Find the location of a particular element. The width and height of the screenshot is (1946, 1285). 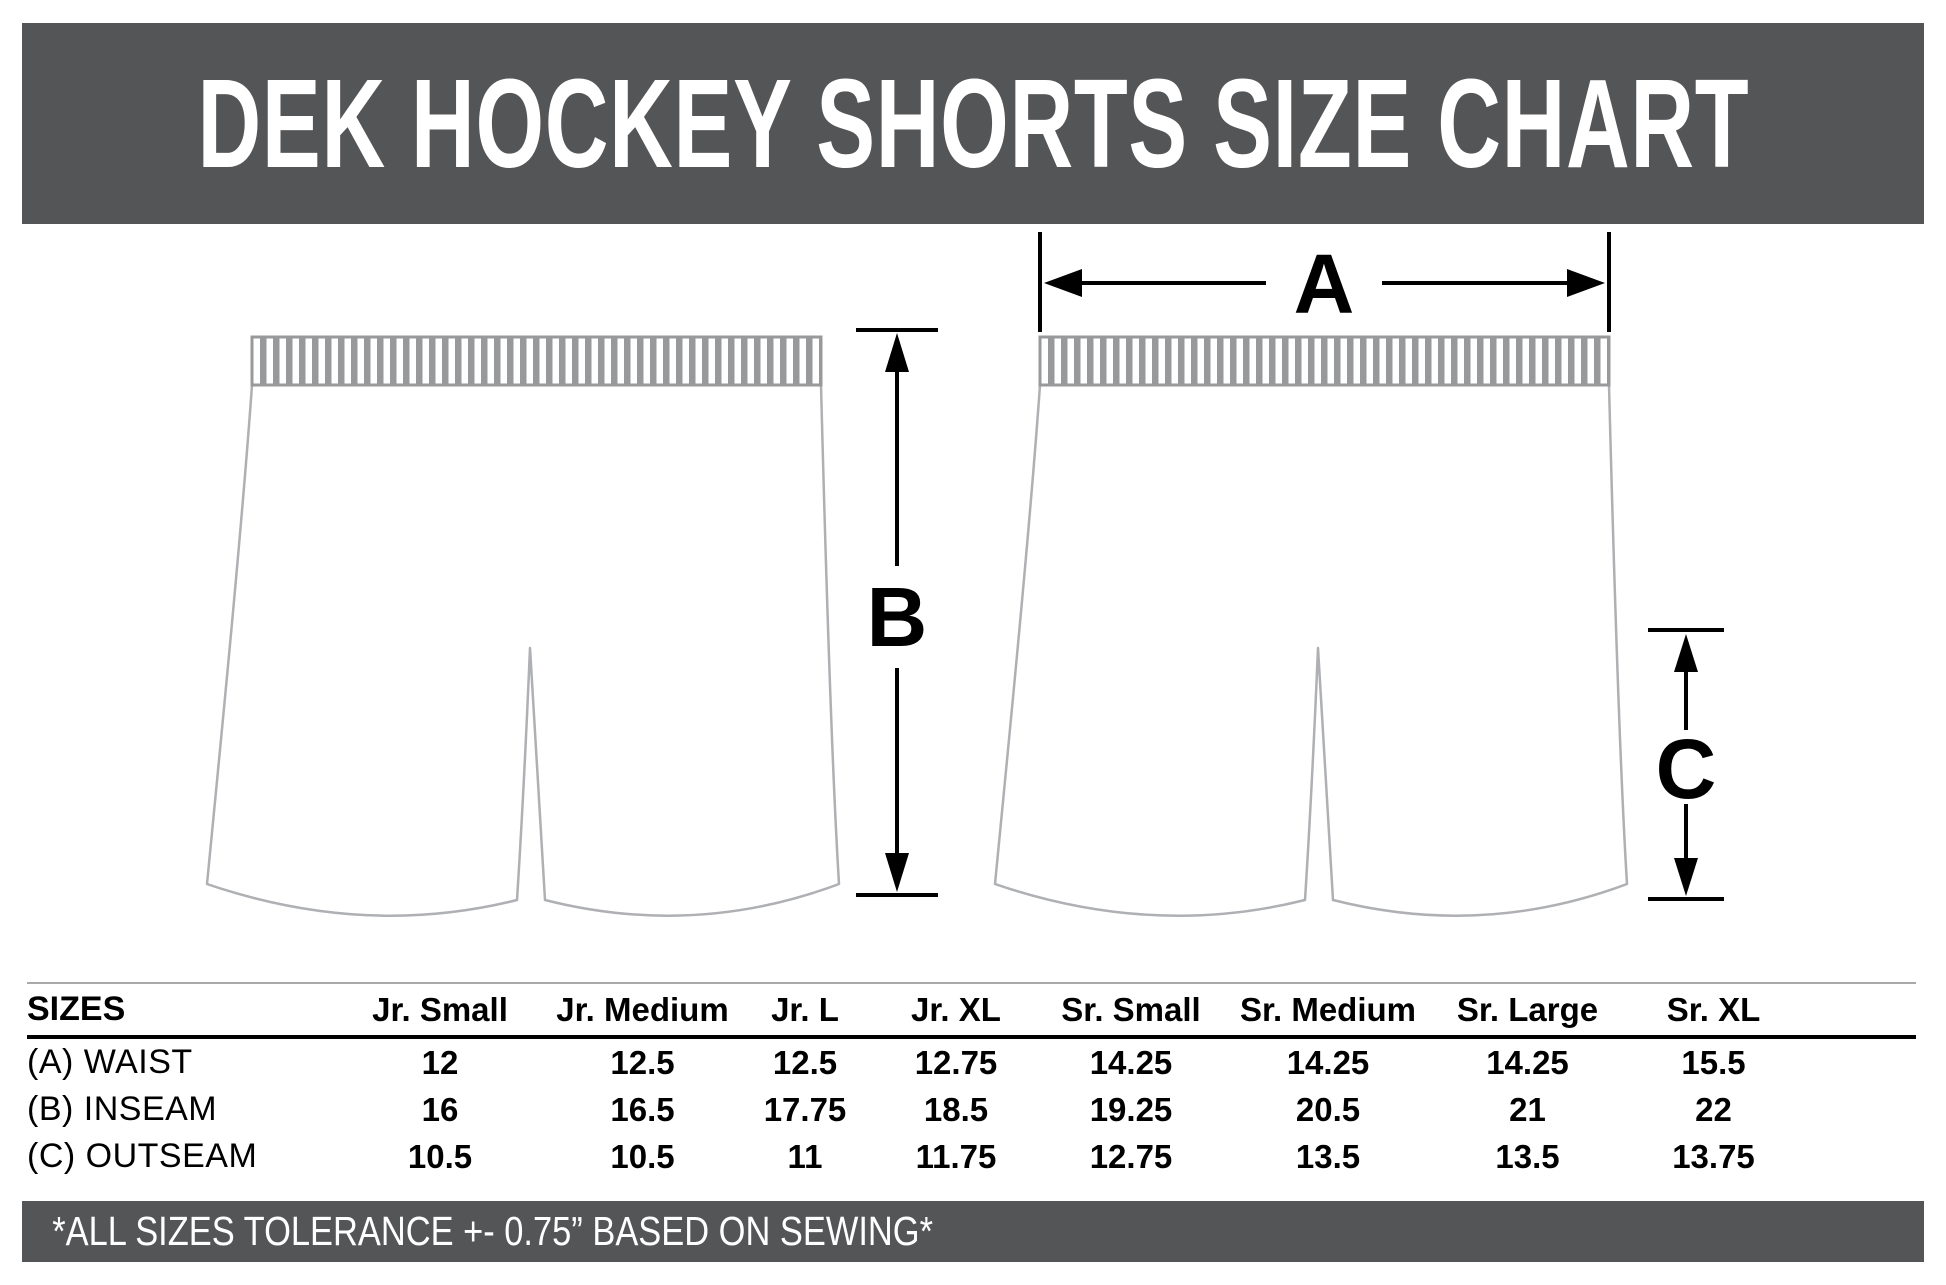

row-label-outseam: (C) OUTSEAM is located at coordinates (142, 1156).